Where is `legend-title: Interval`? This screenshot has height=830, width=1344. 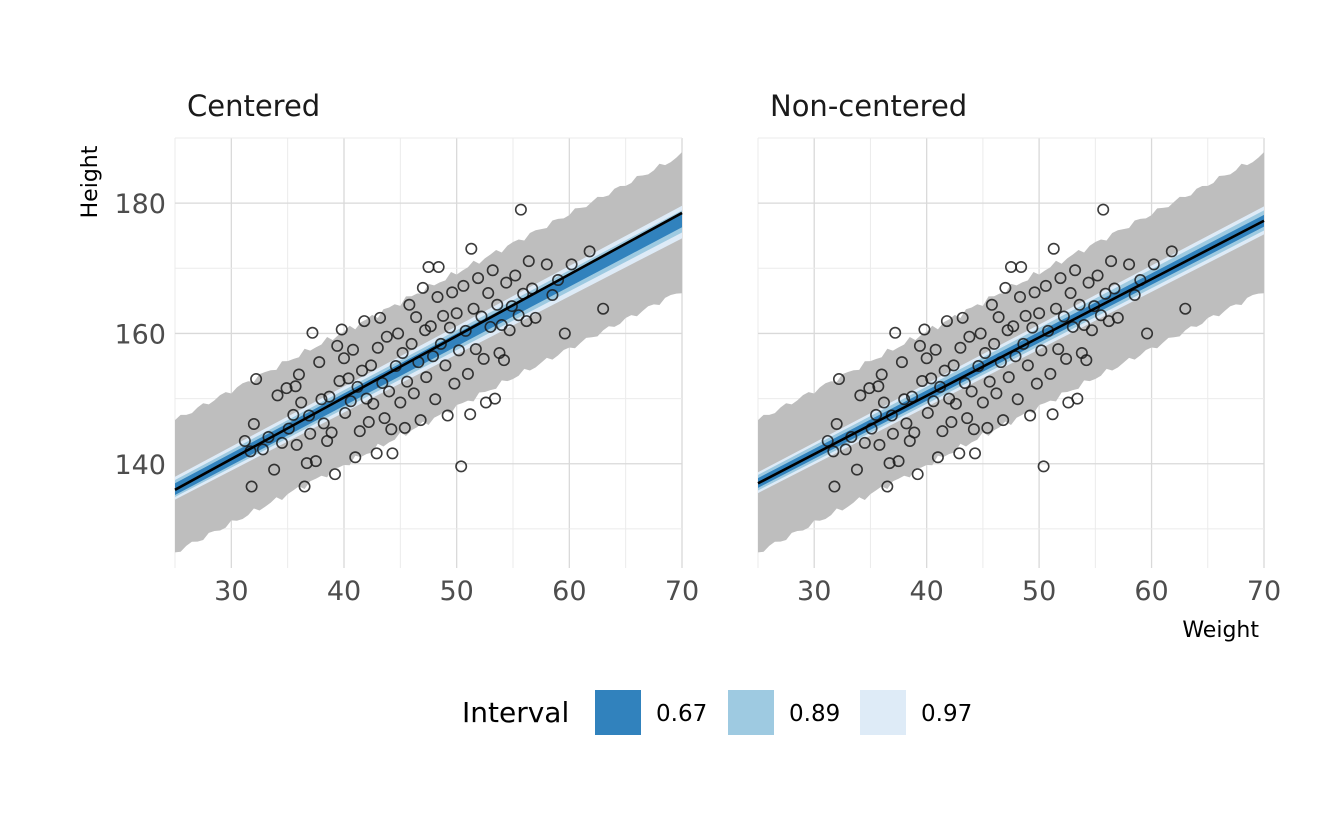 legend-title: Interval is located at coordinates (515, 712).